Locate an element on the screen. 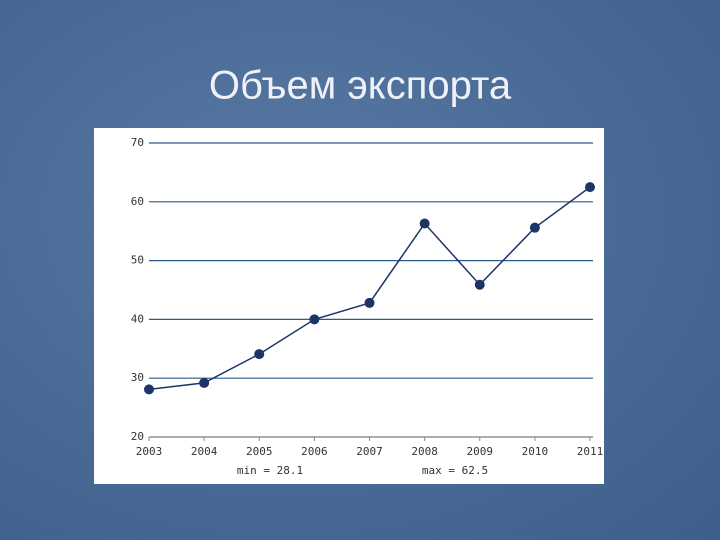 Image resolution: width=720 pixels, height=540 pixels. y-tick-label: 50 is located at coordinates (137, 260).